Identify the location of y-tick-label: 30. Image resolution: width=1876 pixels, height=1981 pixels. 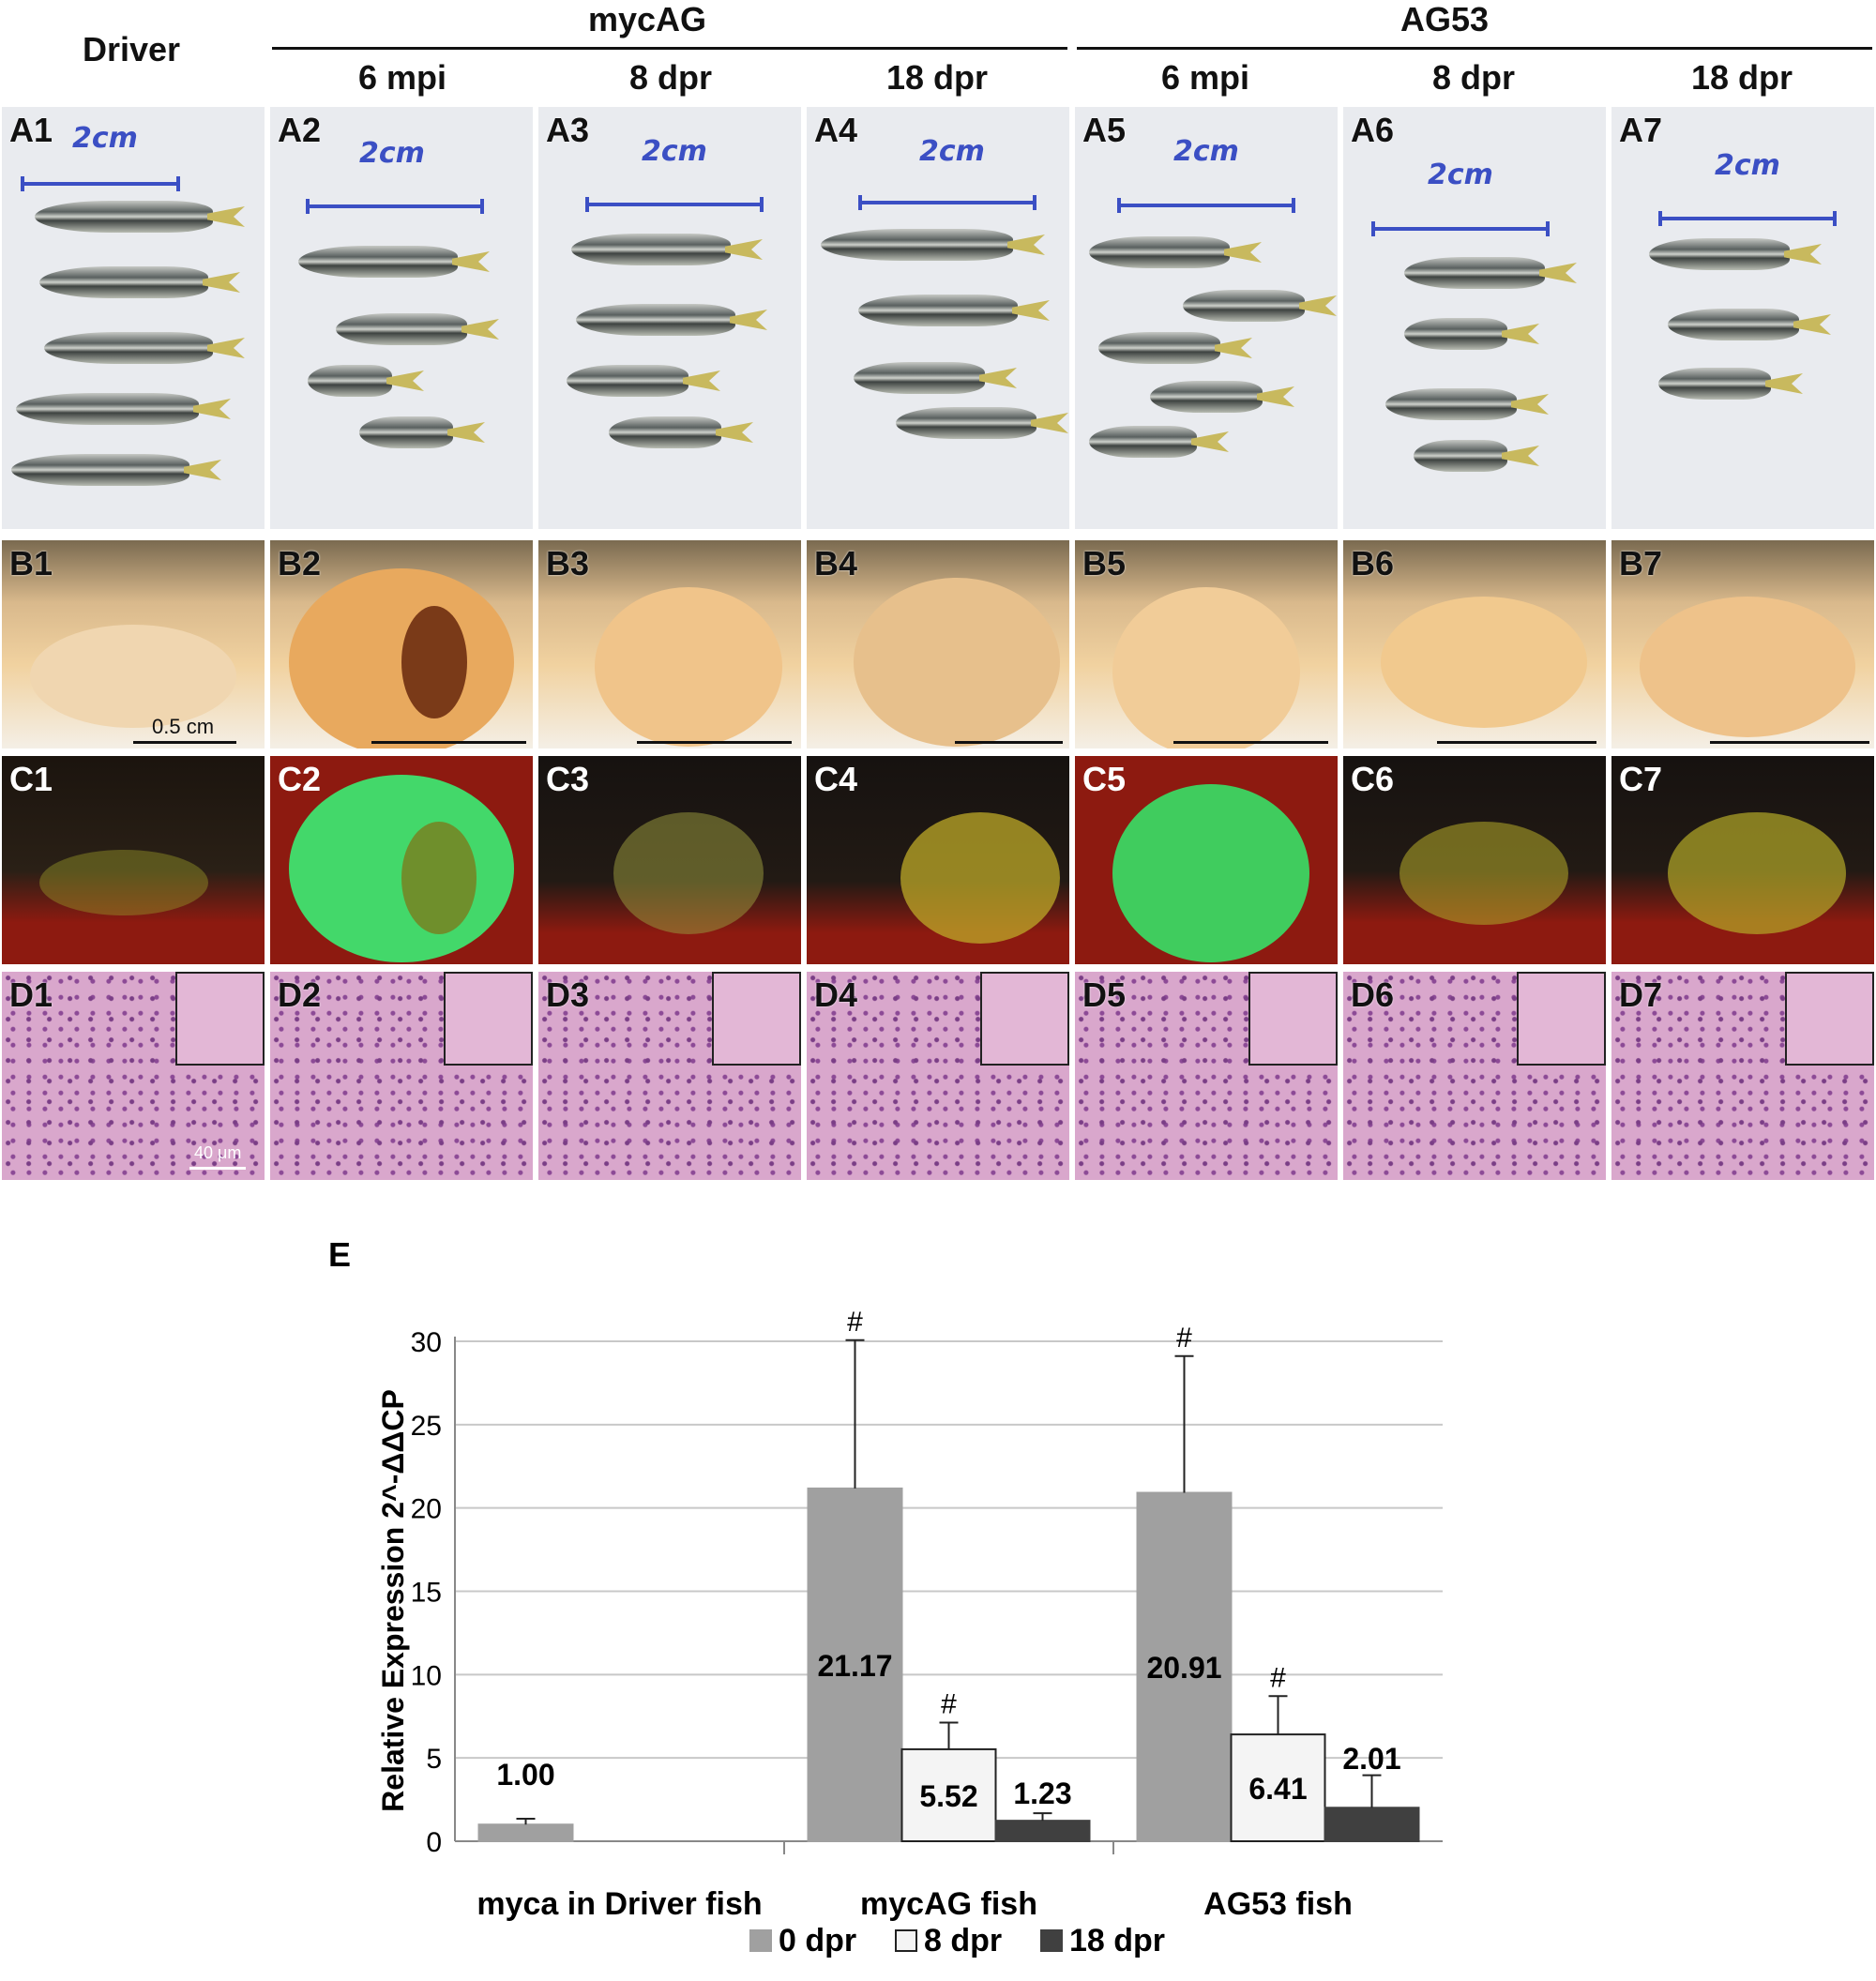
(426, 1342).